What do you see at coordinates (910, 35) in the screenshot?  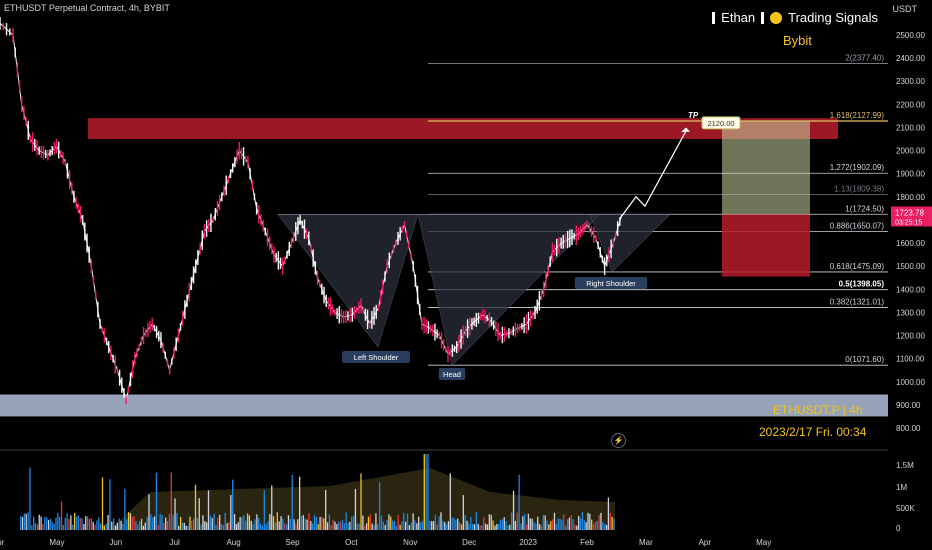 I see `price-tick-label: 2500.00` at bounding box center [910, 35].